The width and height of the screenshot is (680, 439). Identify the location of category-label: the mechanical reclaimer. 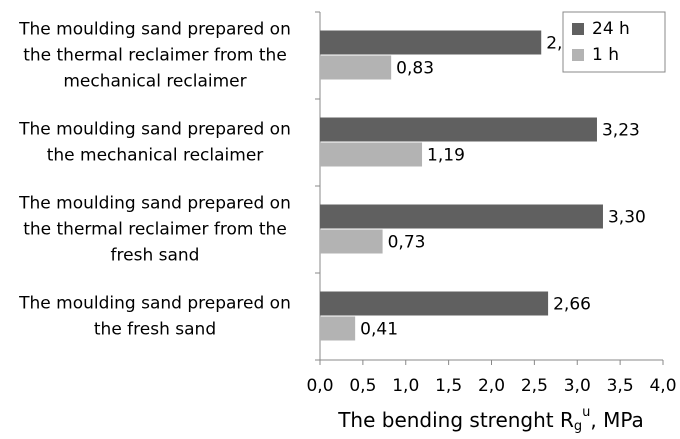
(155, 156).